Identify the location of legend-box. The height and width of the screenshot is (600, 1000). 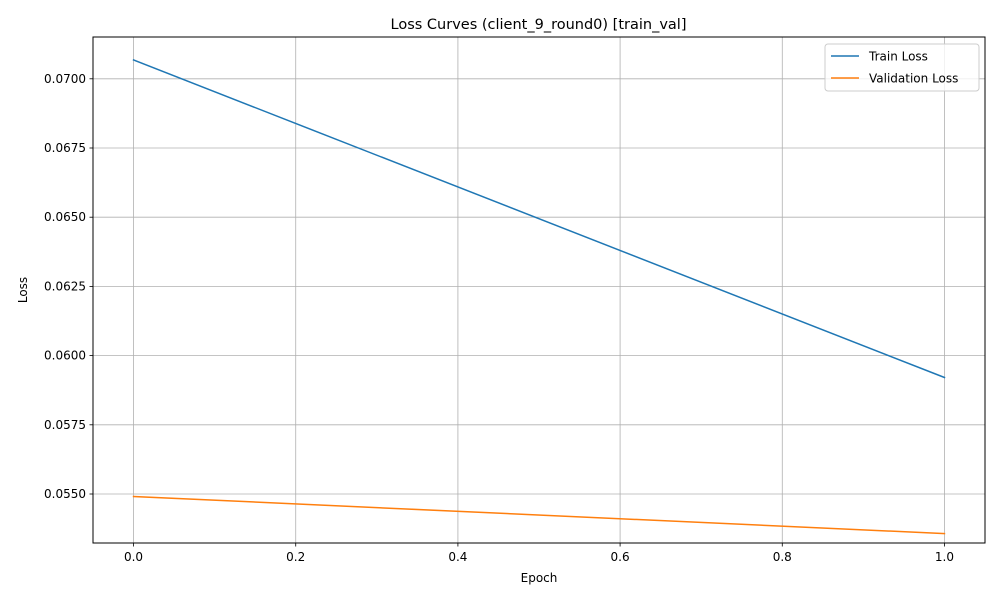
(902, 67).